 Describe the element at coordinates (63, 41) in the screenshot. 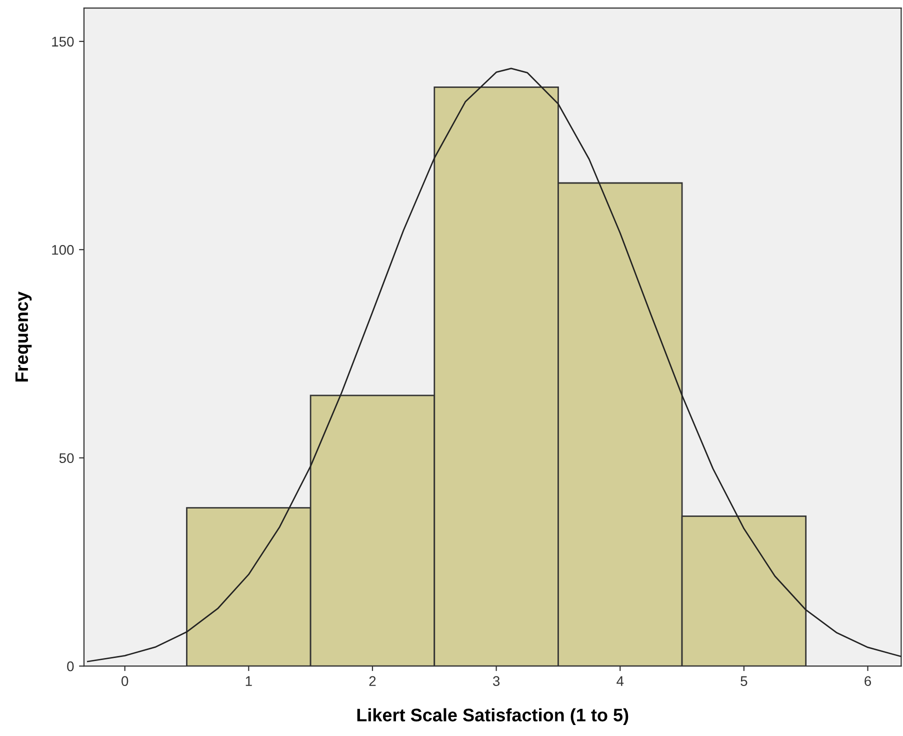

I see `y-tick-label: 150` at that location.